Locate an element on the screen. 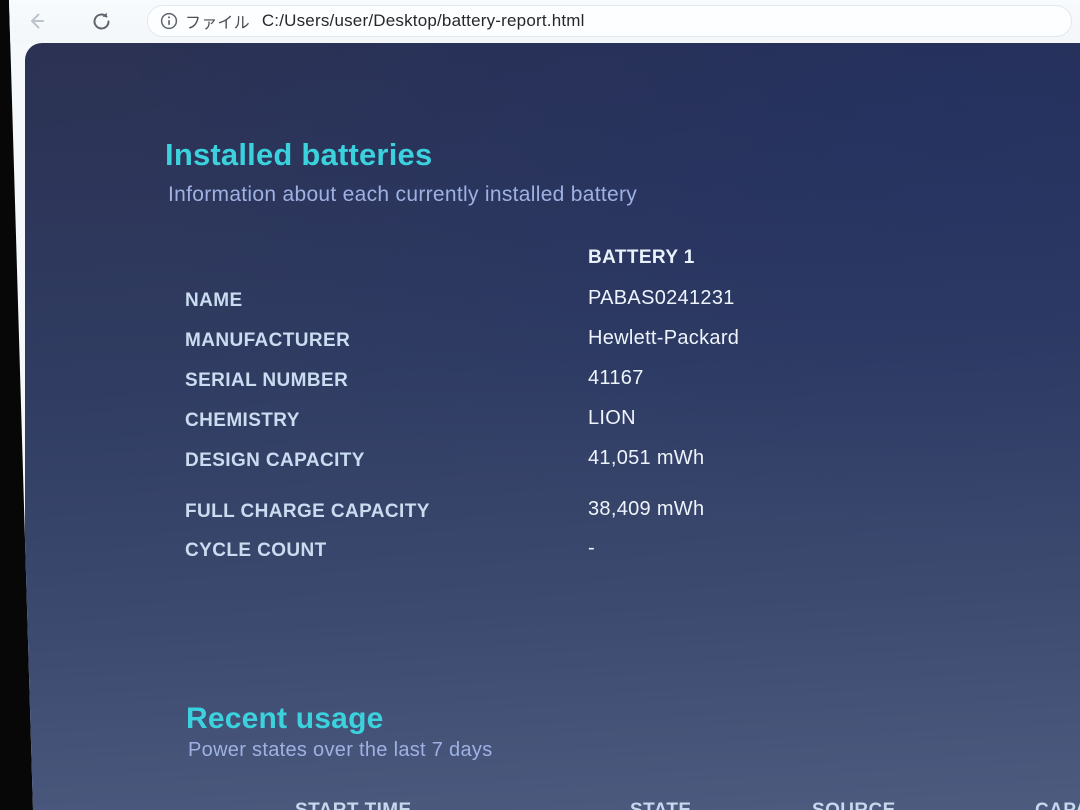  site-info-chip: ファイル is located at coordinates (205, 21).